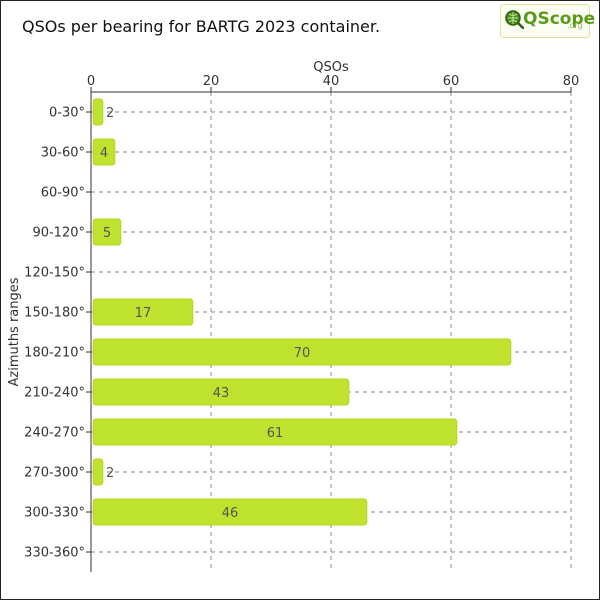 The image size is (600, 600). Describe the element at coordinates (54, 513) in the screenshot. I see `category-label: 300-330°` at that location.